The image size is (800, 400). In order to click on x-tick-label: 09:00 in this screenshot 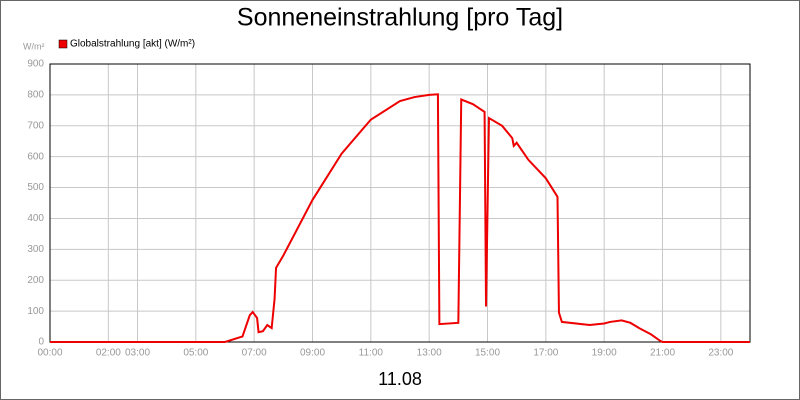, I will do `click(312, 353)`.